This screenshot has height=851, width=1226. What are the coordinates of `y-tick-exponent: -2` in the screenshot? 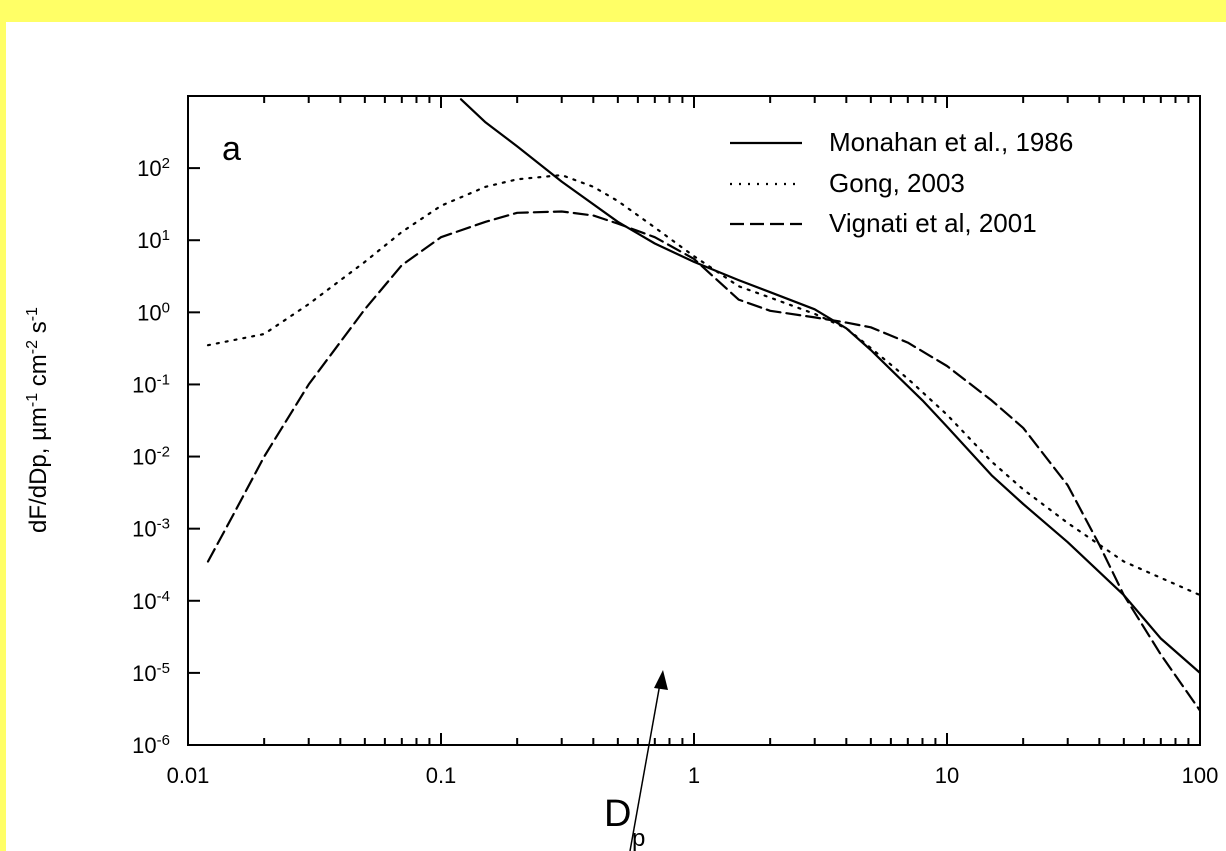 It's located at (163, 452).